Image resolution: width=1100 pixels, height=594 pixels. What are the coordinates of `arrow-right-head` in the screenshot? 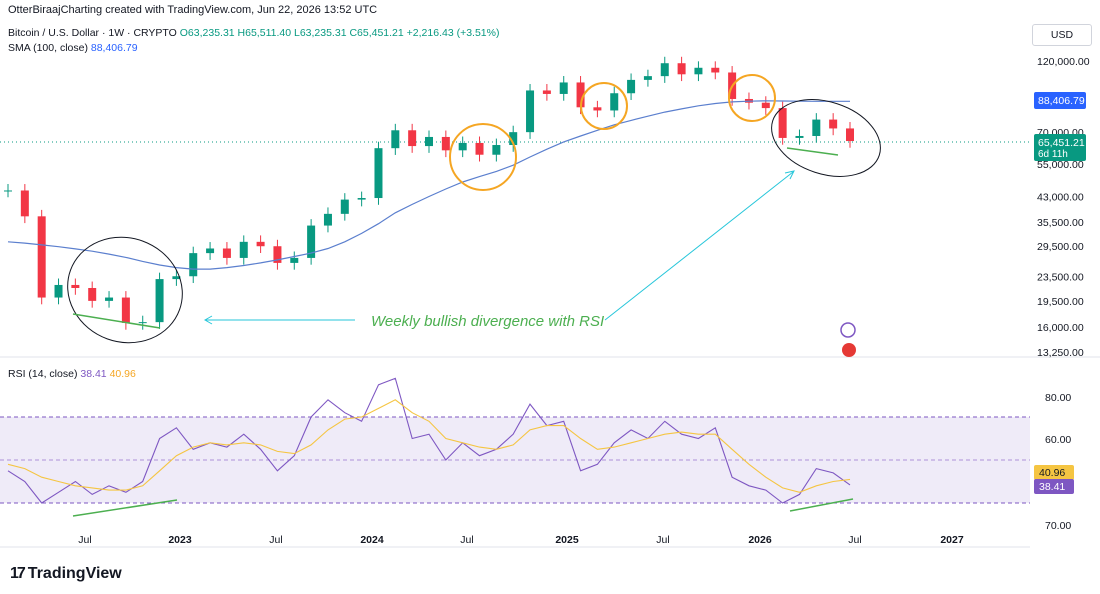 It's located at (789, 175).